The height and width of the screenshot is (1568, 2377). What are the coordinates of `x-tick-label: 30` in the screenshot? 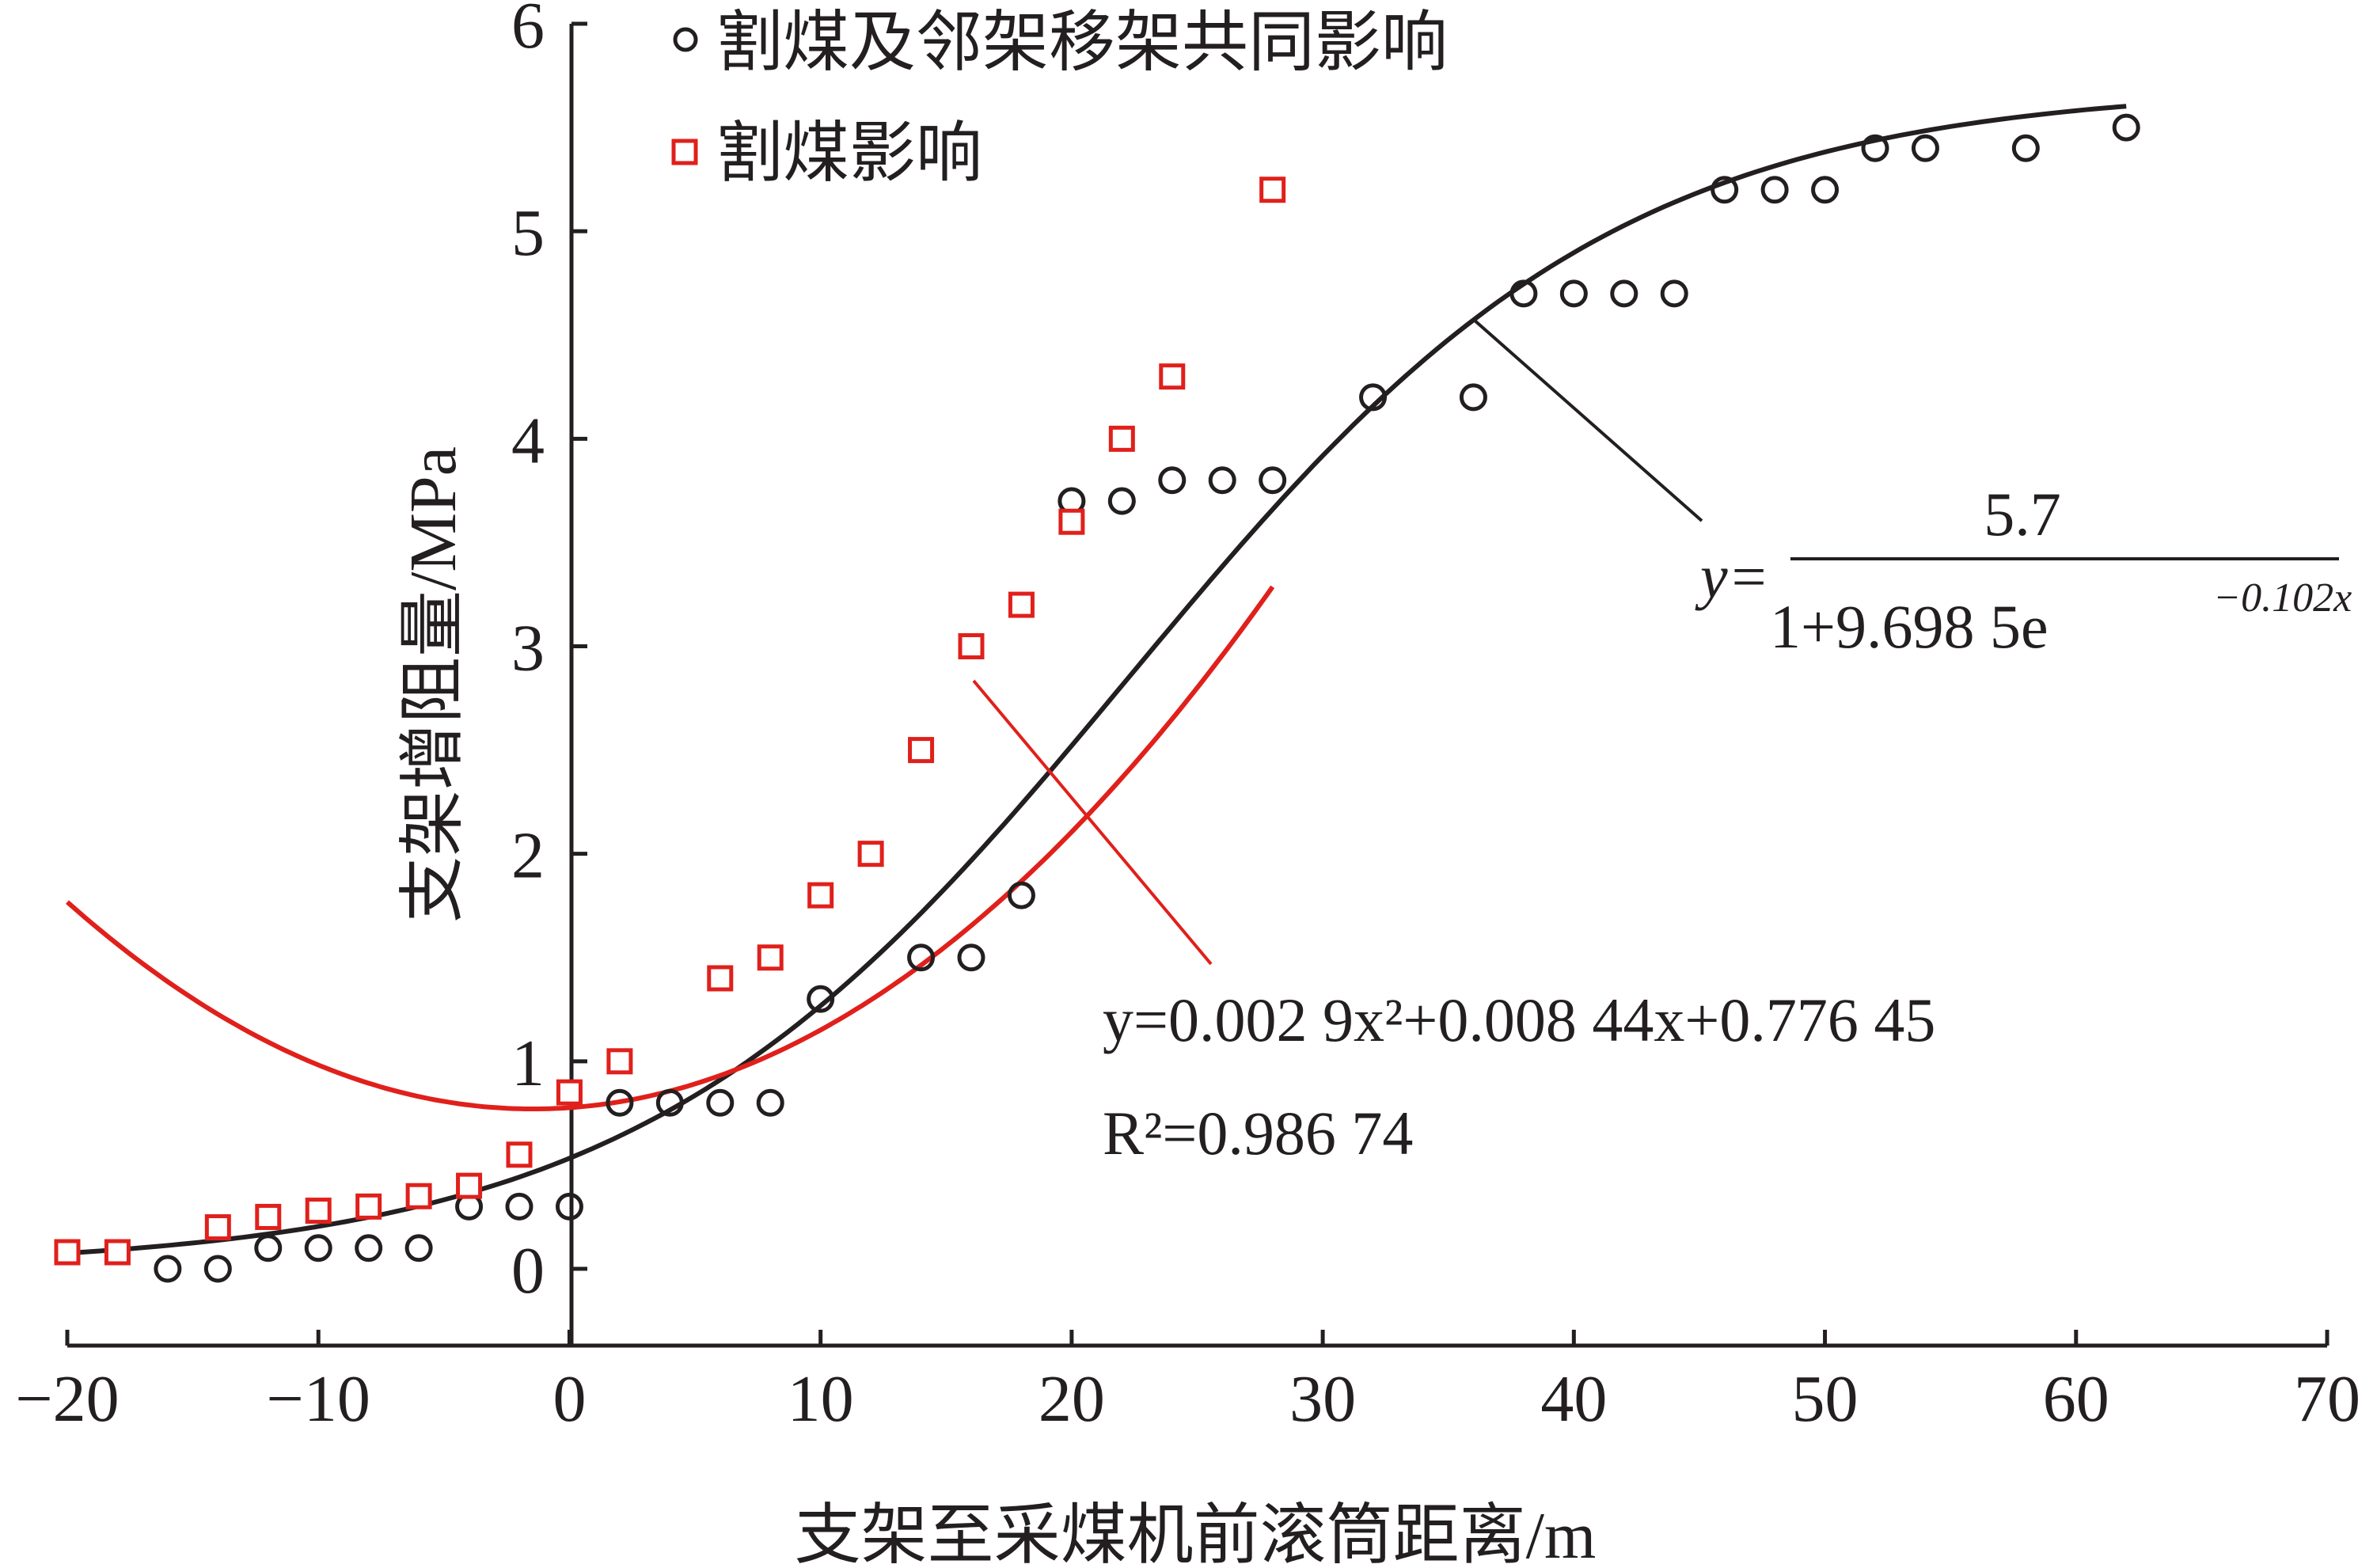 It's located at (1322, 1399).